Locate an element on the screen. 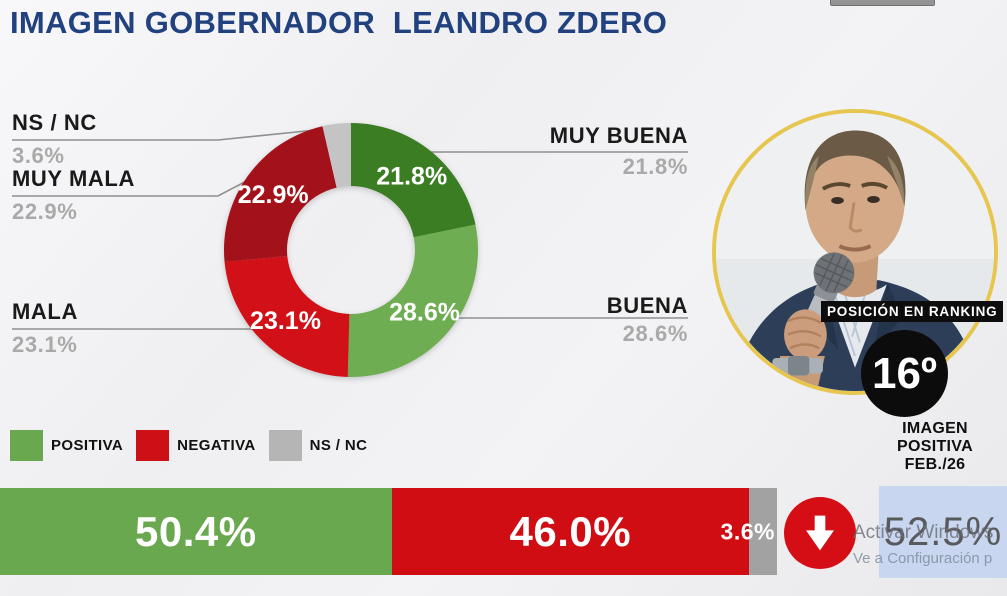  donut-segment-muy-mala is located at coordinates (280, 194).